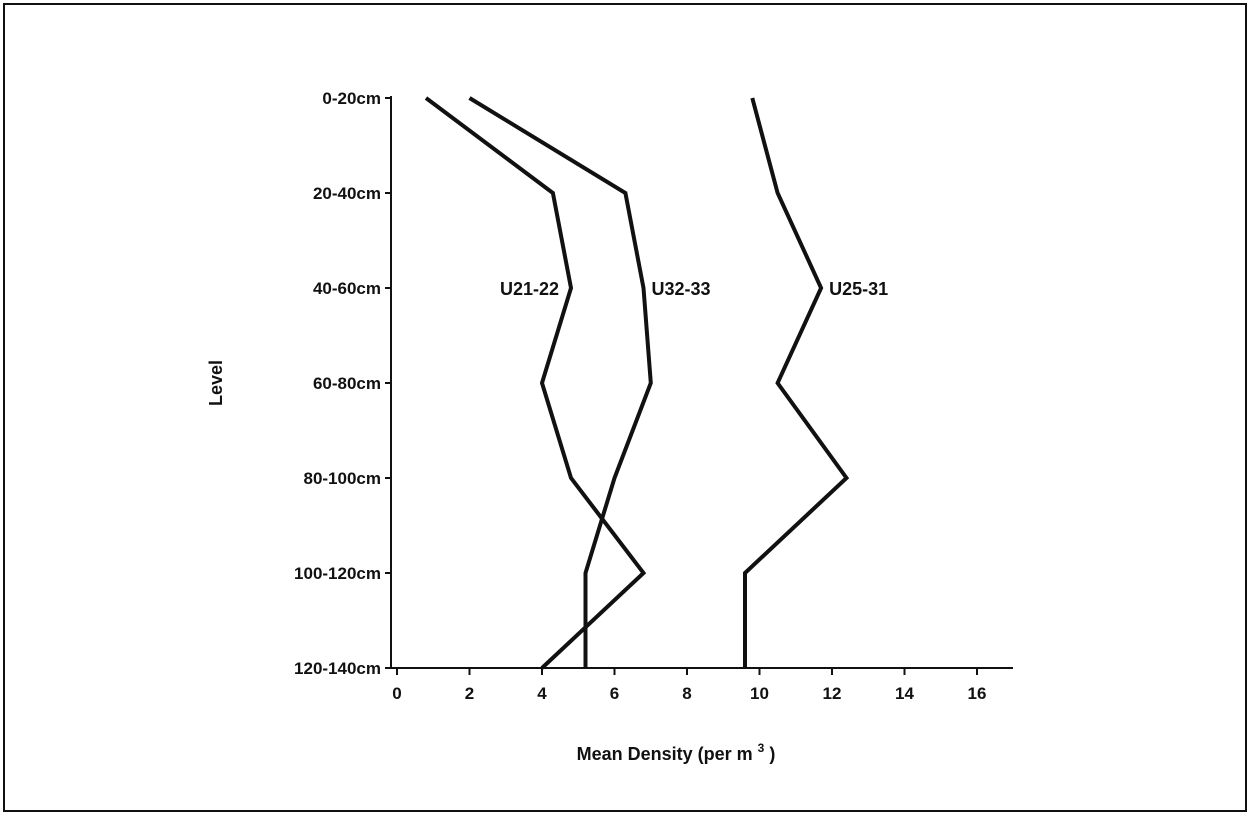 The width and height of the screenshot is (1252, 818). Describe the element at coordinates (904, 693) in the screenshot. I see `x-tick-label: 14` at that location.